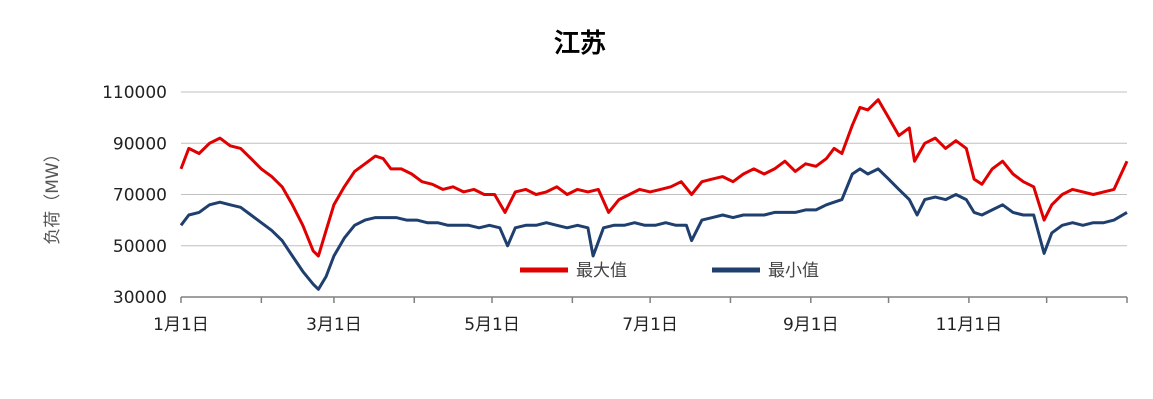  Describe the element at coordinates (811, 325) in the screenshot. I see `x-tick-label-4: 9月1日` at that location.